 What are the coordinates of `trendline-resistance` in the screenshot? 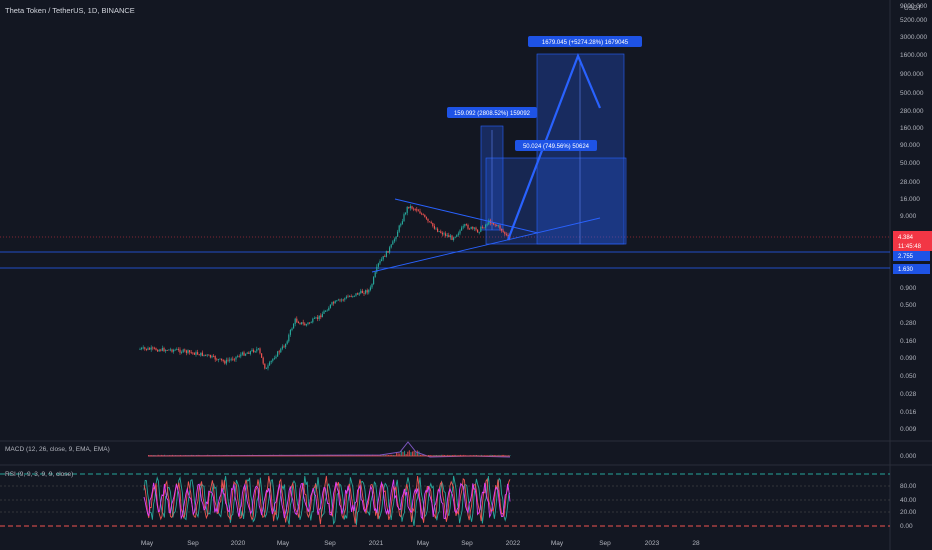 It's located at (466, 216).